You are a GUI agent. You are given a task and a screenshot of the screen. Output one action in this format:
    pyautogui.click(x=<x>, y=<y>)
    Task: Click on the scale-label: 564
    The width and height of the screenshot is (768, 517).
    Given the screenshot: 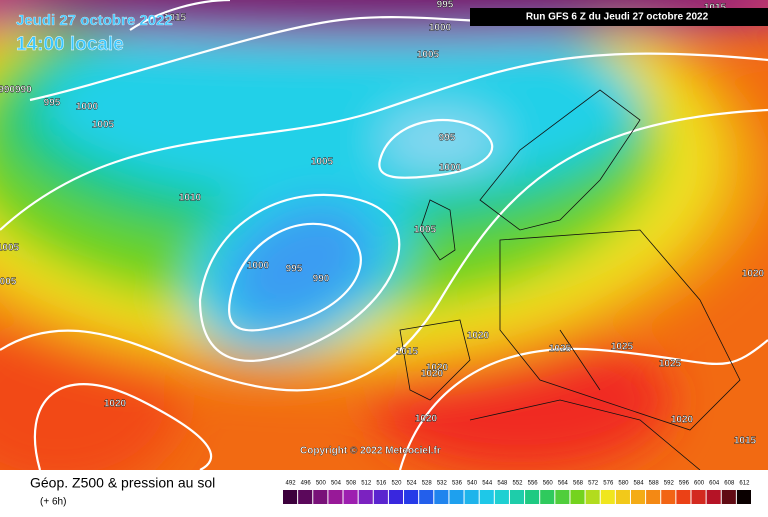 What is the action you would take?
    pyautogui.click(x=563, y=484)
    